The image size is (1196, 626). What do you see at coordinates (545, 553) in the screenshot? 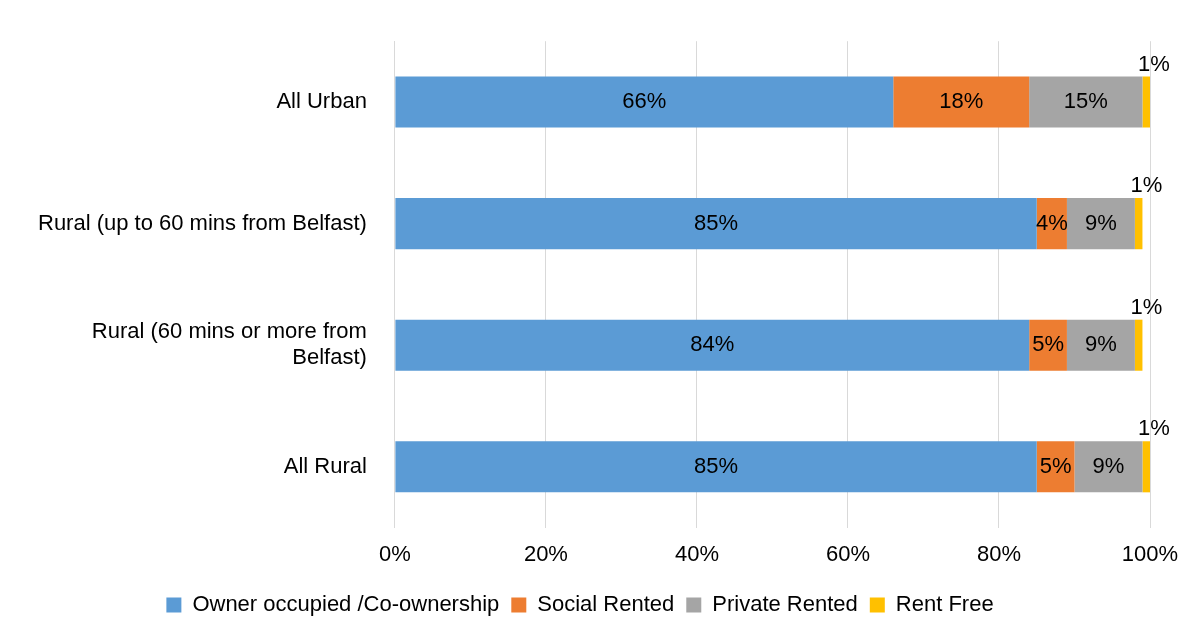
I see `x-tick-label: 20%` at bounding box center [545, 553].